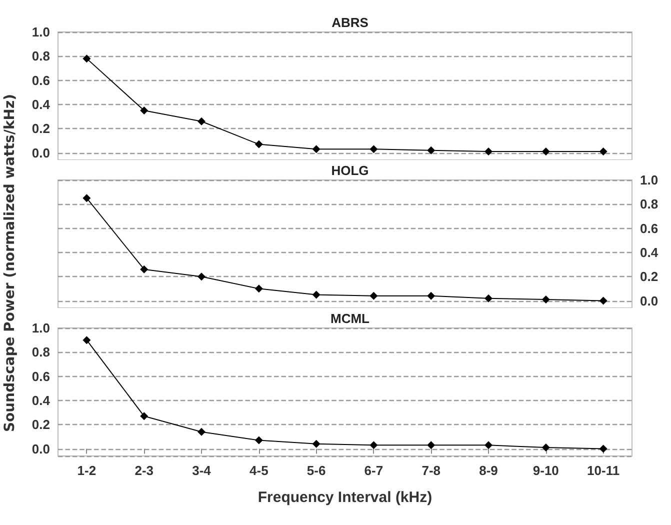  What do you see at coordinates (350, 22) in the screenshot?
I see `chart-title: ABRS` at bounding box center [350, 22].